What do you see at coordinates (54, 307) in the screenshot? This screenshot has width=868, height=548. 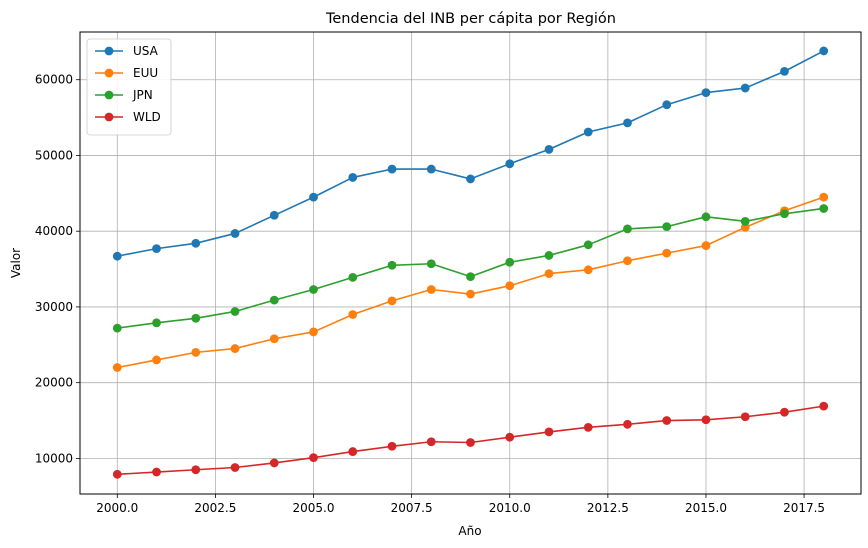 I see `y-tick-label: 30000` at bounding box center [54, 307].